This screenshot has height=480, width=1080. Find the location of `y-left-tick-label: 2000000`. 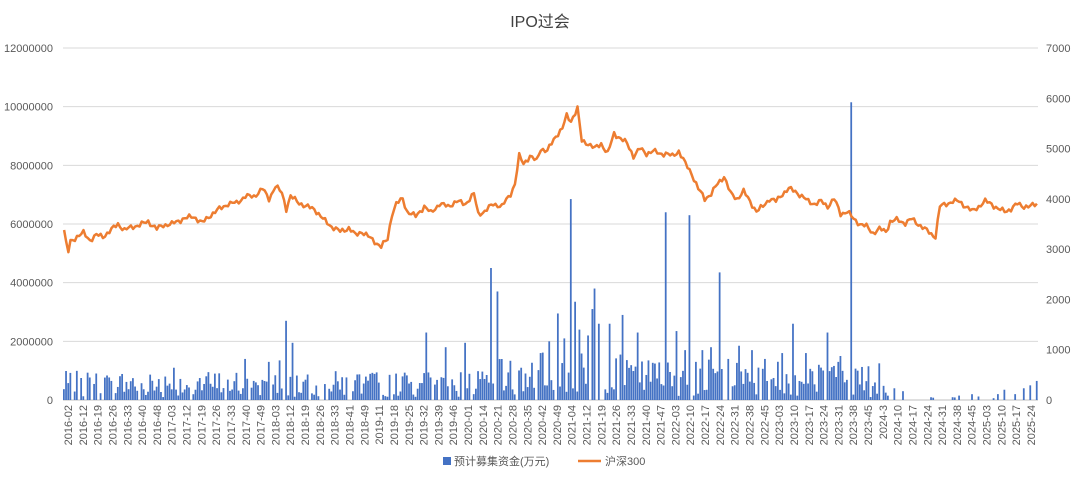

y-left-tick-label: 2000000 is located at coordinates (31, 342).